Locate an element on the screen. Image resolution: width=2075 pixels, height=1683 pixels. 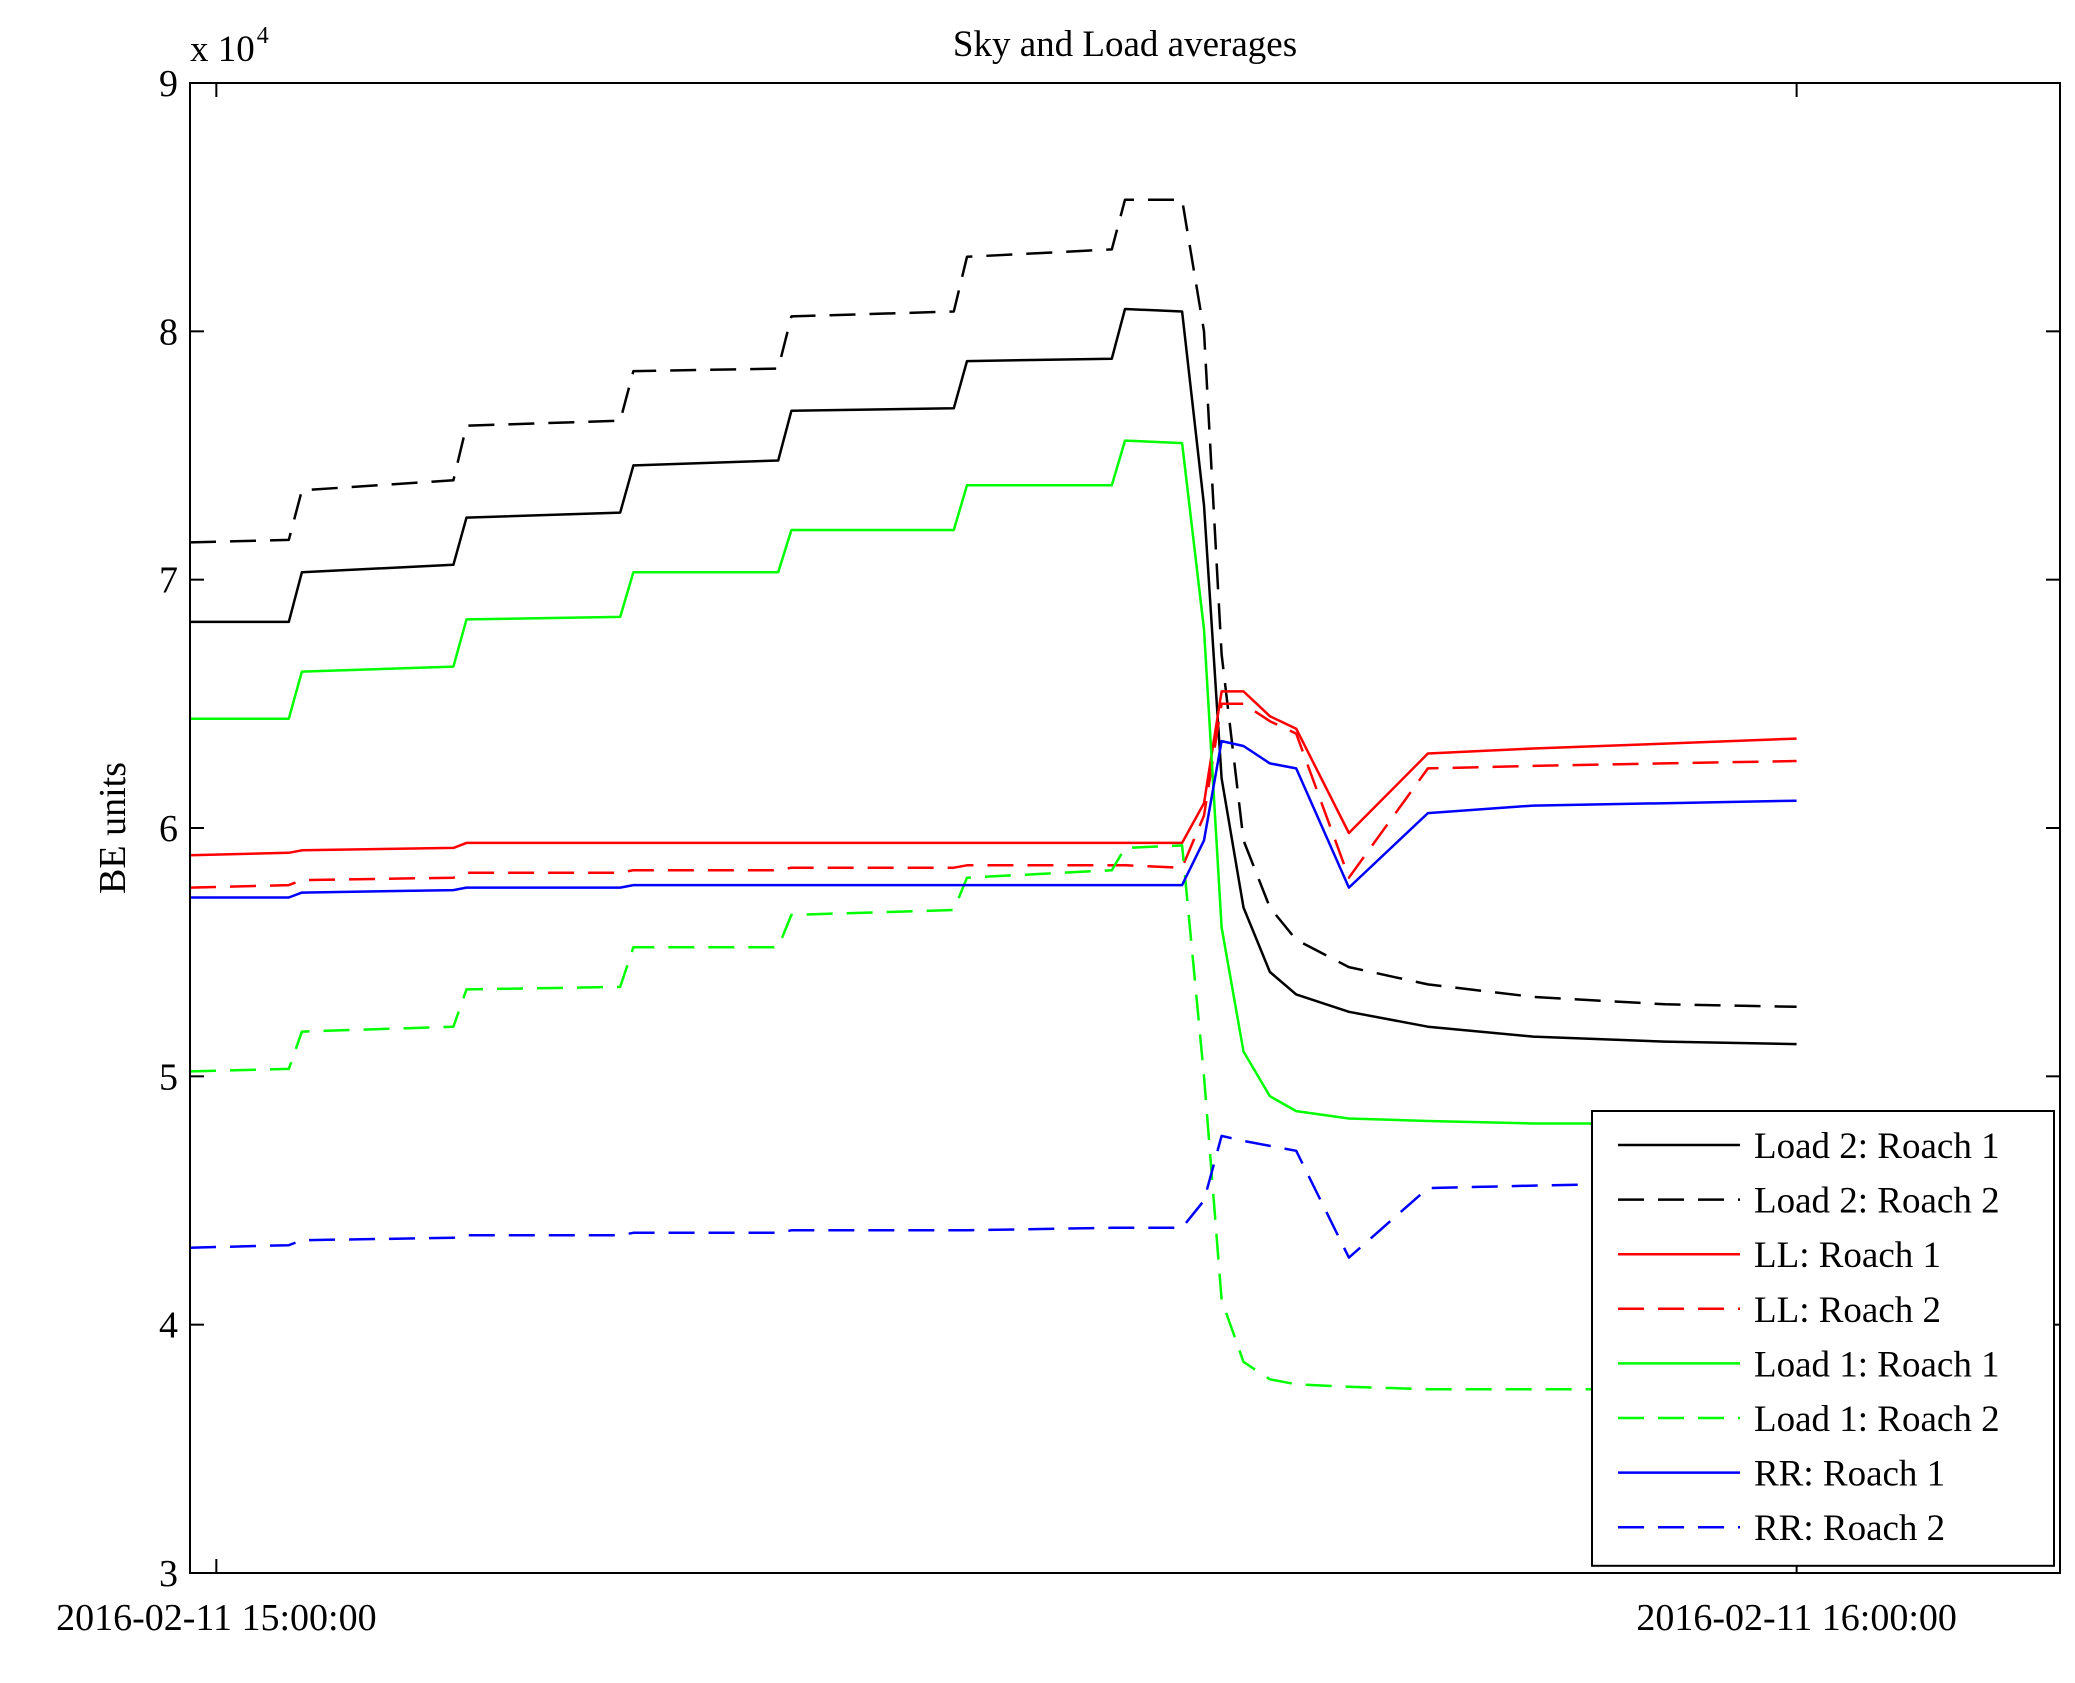
y-tick-label: 4 is located at coordinates (168, 1326).